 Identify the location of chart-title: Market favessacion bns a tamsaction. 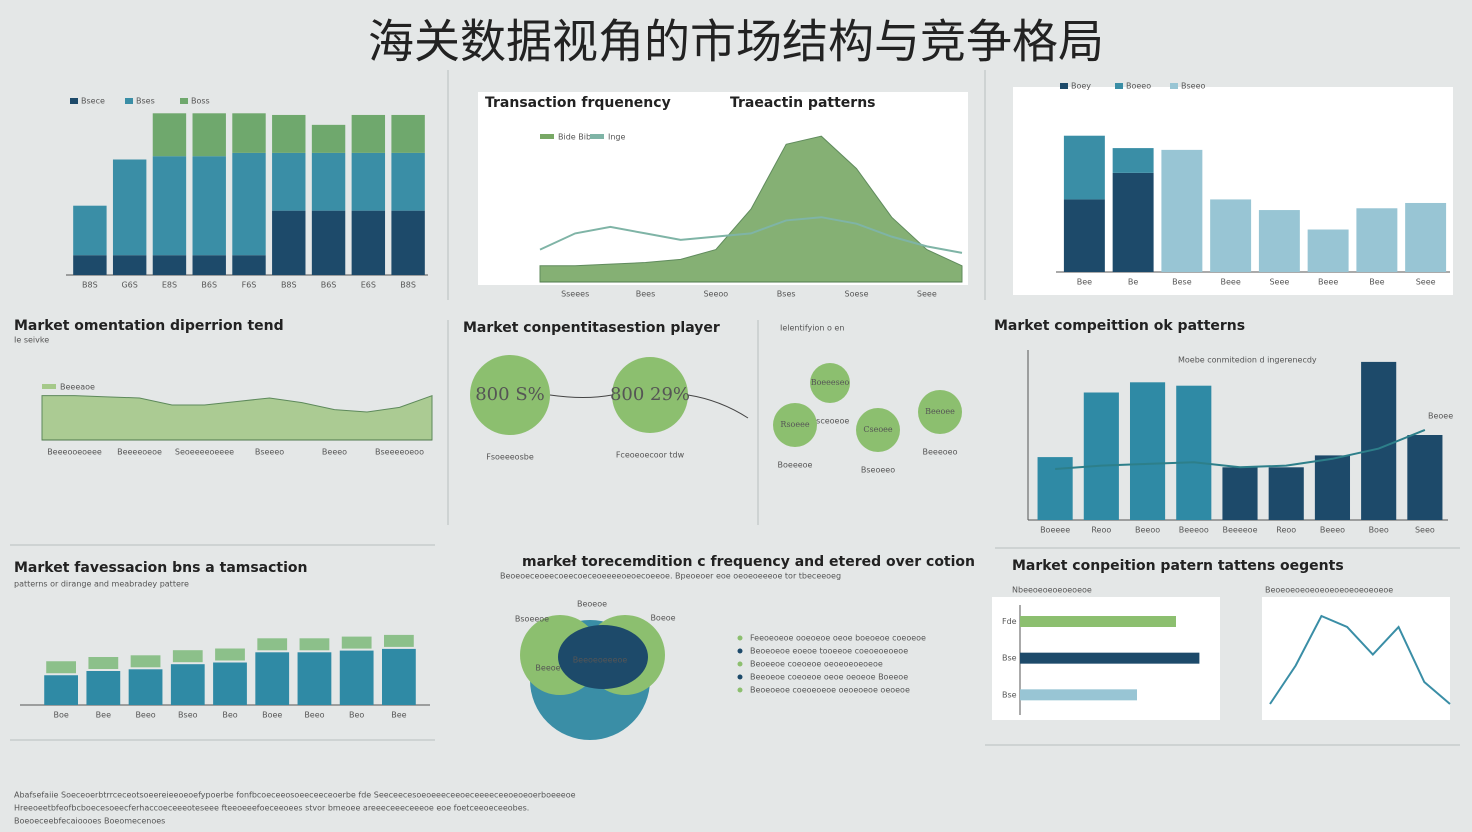
(161, 568).